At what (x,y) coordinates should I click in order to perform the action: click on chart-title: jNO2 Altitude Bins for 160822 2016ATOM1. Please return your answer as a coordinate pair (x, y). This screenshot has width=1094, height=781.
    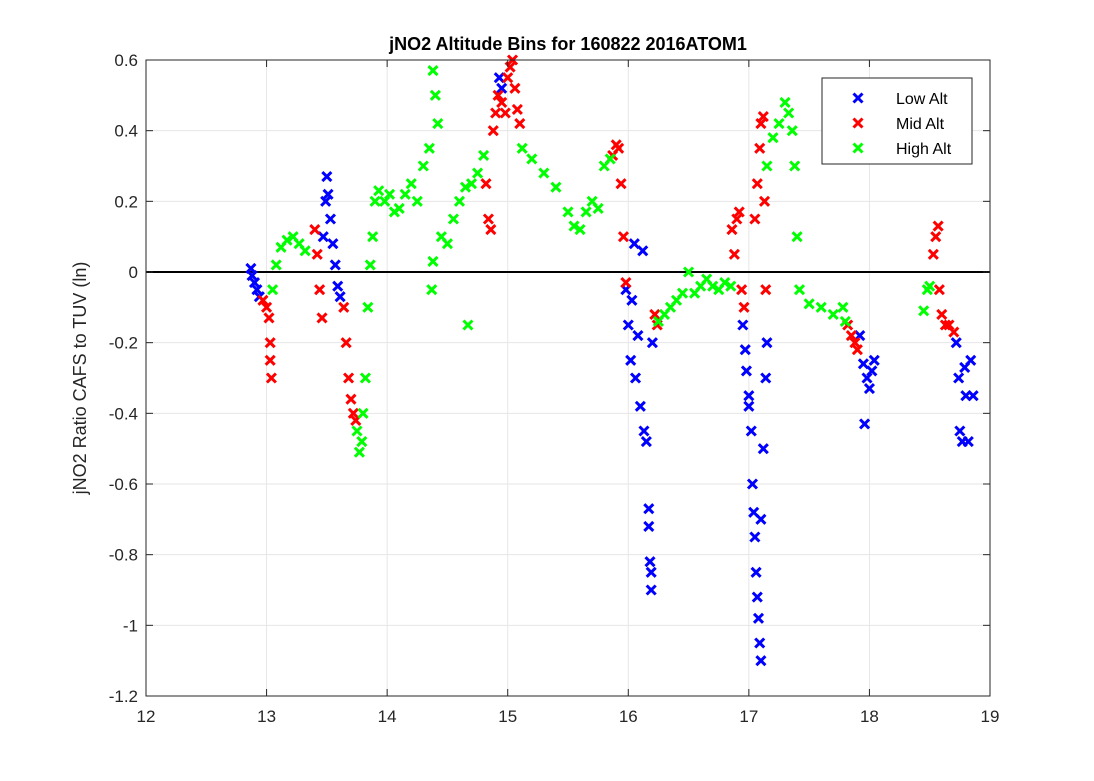
    Looking at the image, I should click on (567, 44).